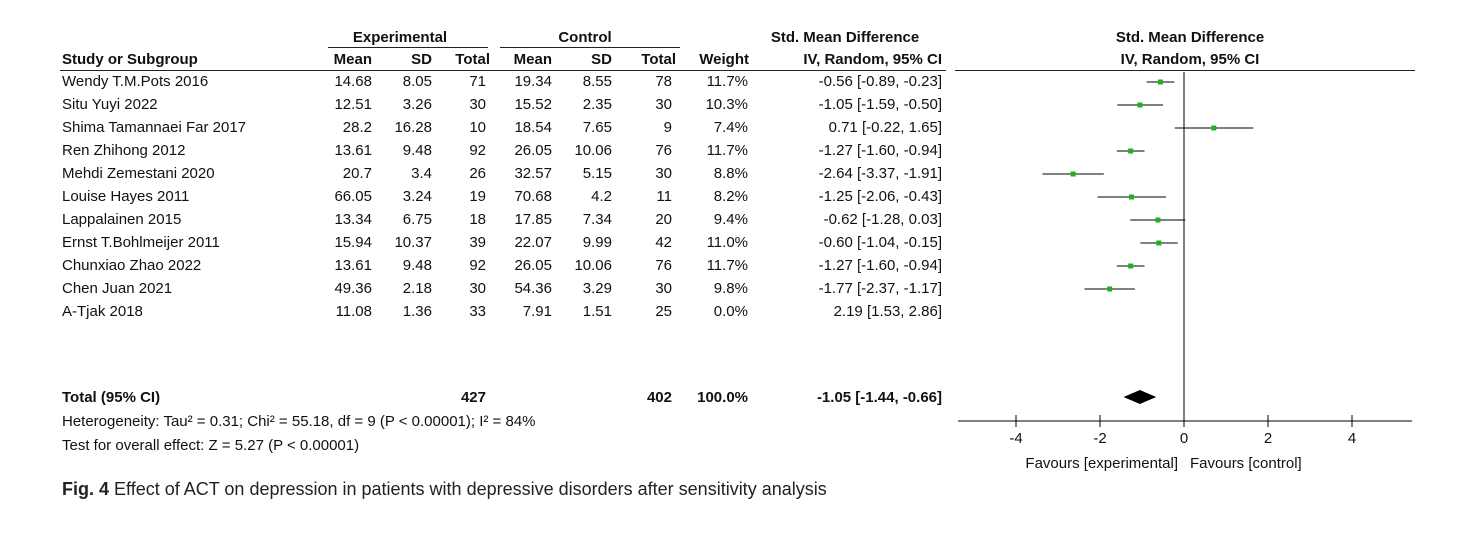 Image resolution: width=1464 pixels, height=546 pixels. What do you see at coordinates (353, 311) in the screenshot?
I see `exp-mean: 11.08` at bounding box center [353, 311].